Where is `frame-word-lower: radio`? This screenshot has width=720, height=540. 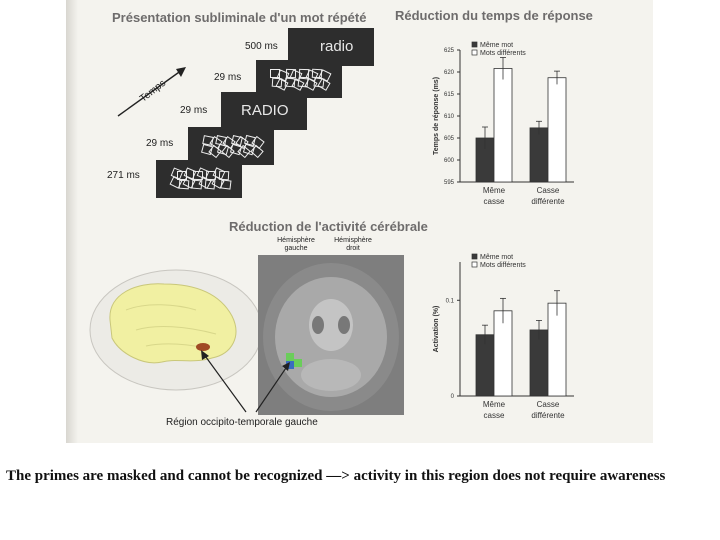
frame-word-lower: radio is located at coordinates (331, 47).